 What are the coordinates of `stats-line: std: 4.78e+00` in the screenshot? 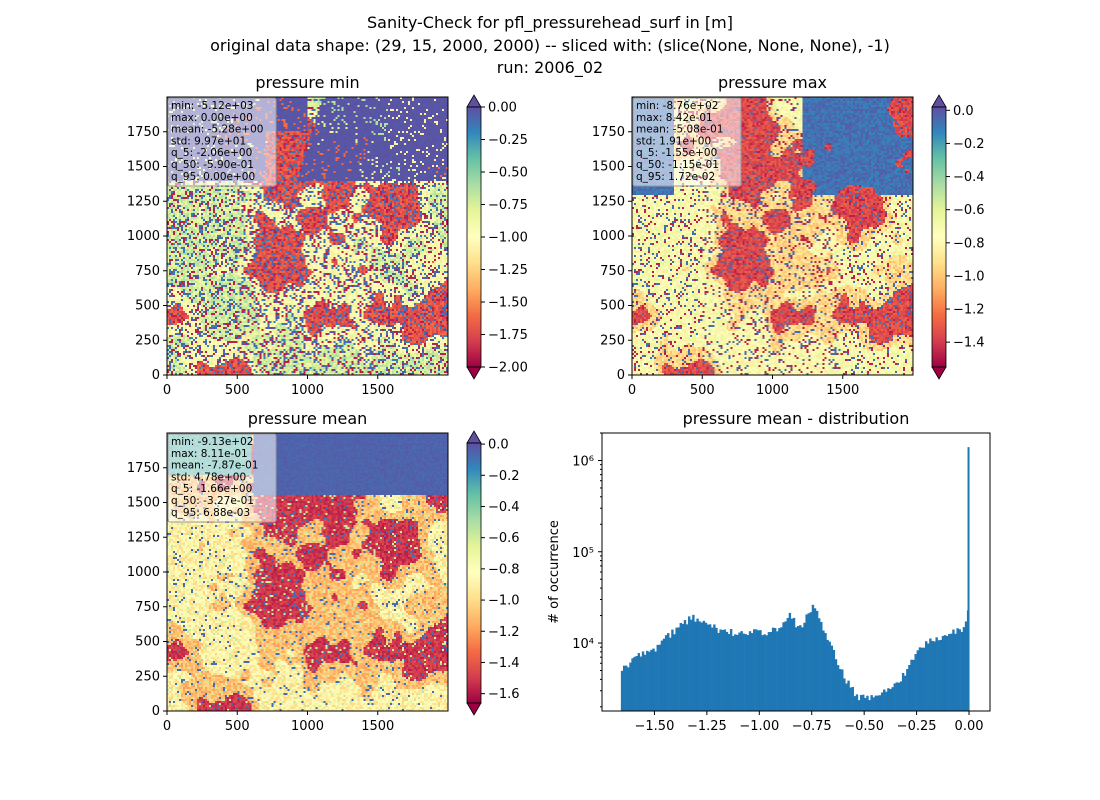 It's located at (208, 477).